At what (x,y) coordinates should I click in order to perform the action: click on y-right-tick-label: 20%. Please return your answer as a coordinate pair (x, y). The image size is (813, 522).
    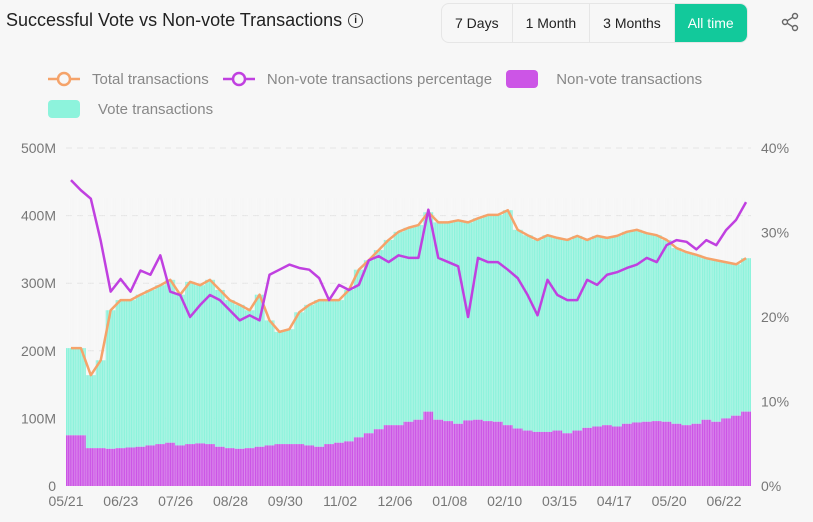
    Looking at the image, I should click on (775, 317).